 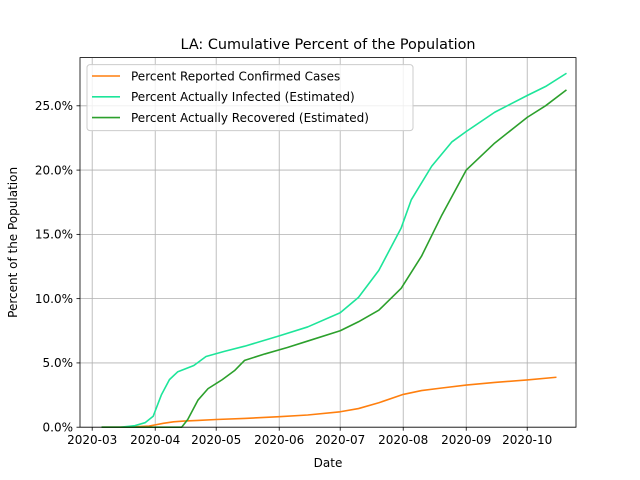 What do you see at coordinates (54, 235) in the screenshot?
I see `y-tick-label: 15.0%` at bounding box center [54, 235].